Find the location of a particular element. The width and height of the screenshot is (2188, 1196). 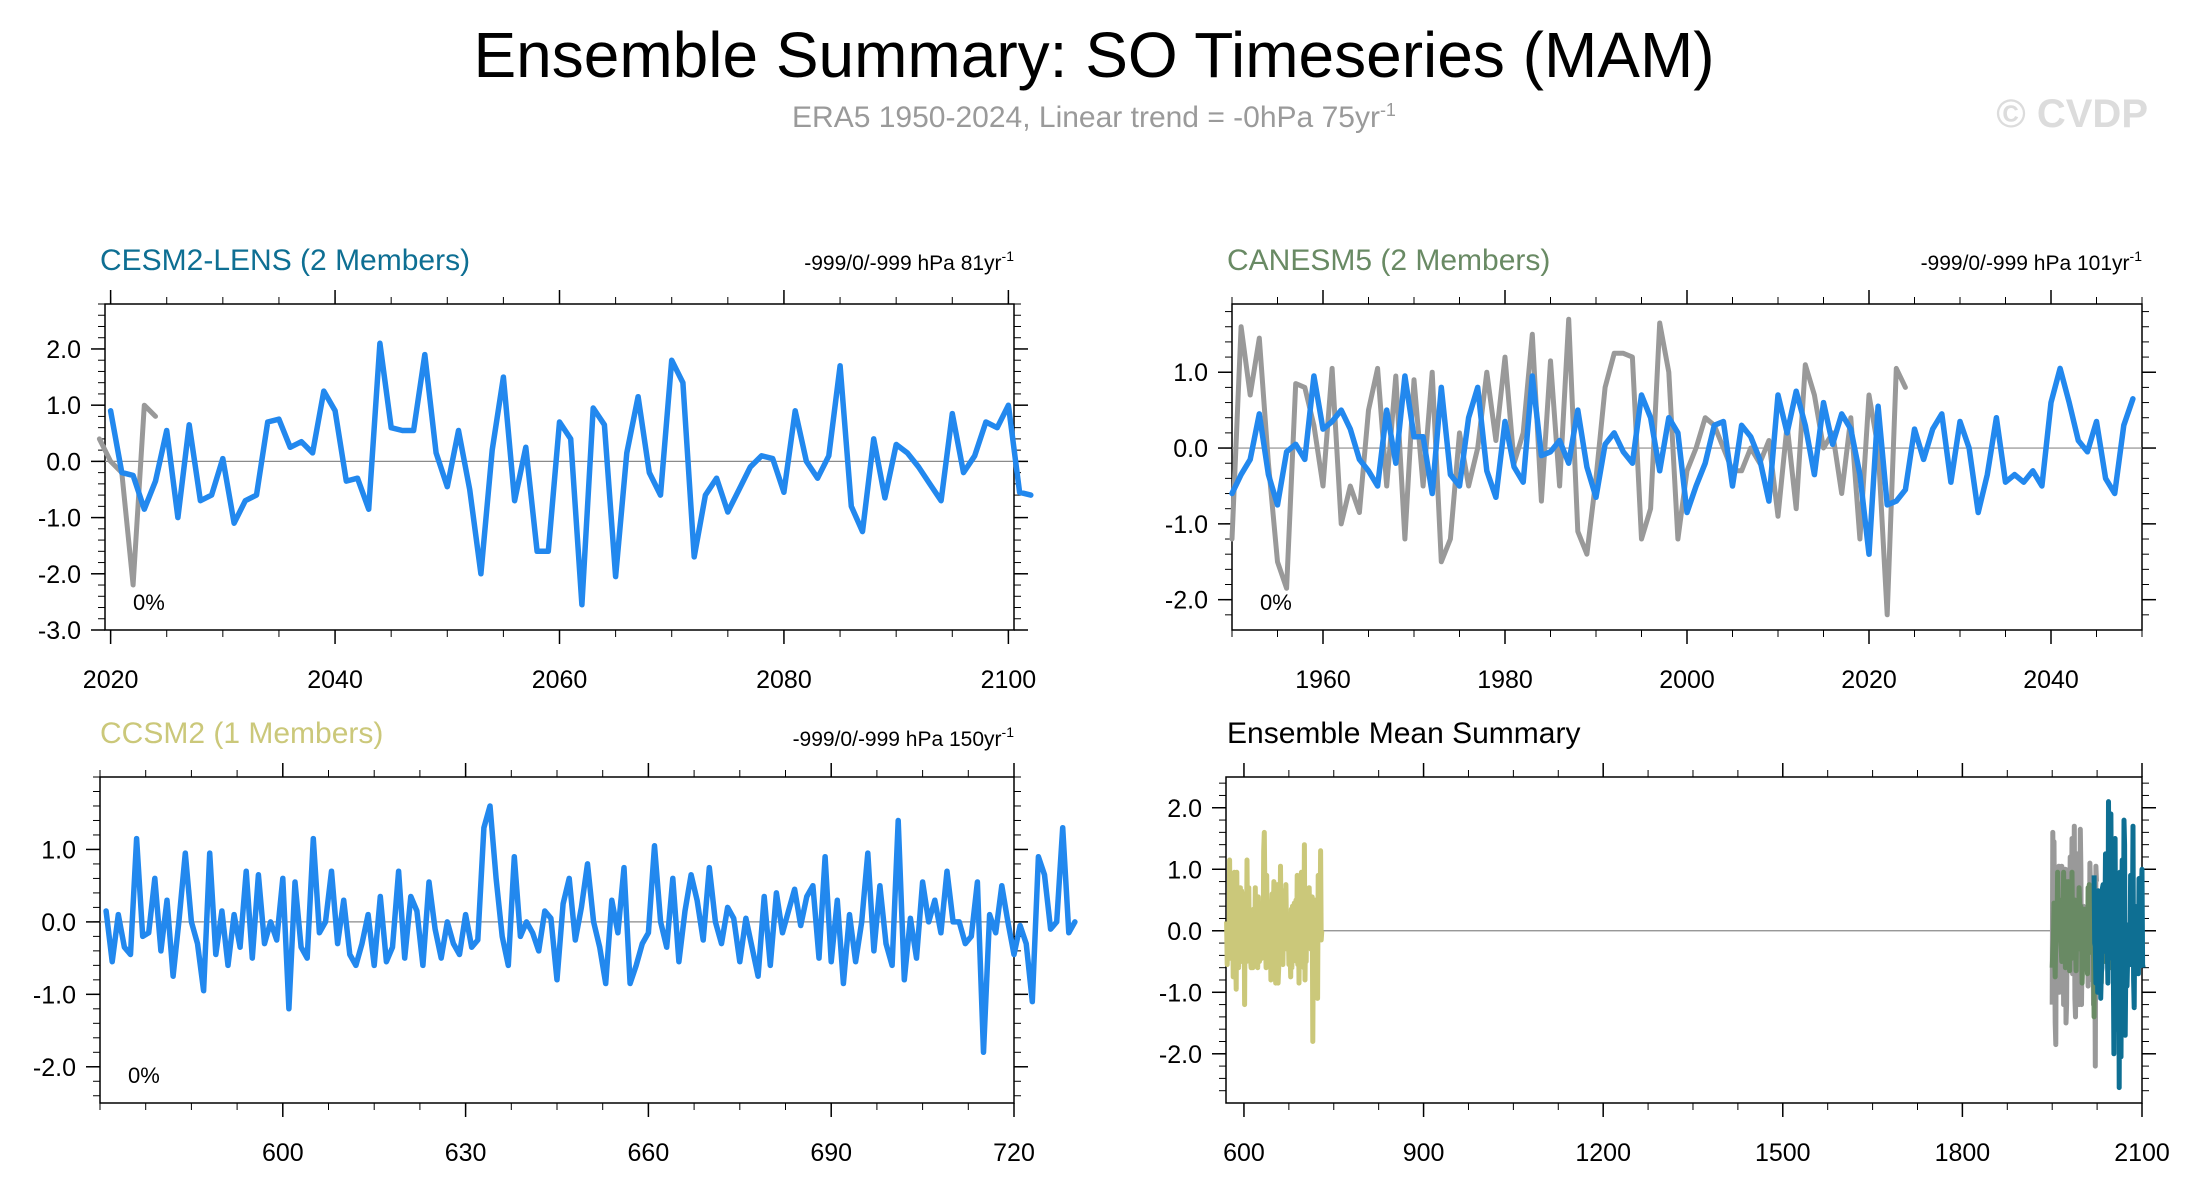

y-tick-label: -3.0 is located at coordinates (59, 631).